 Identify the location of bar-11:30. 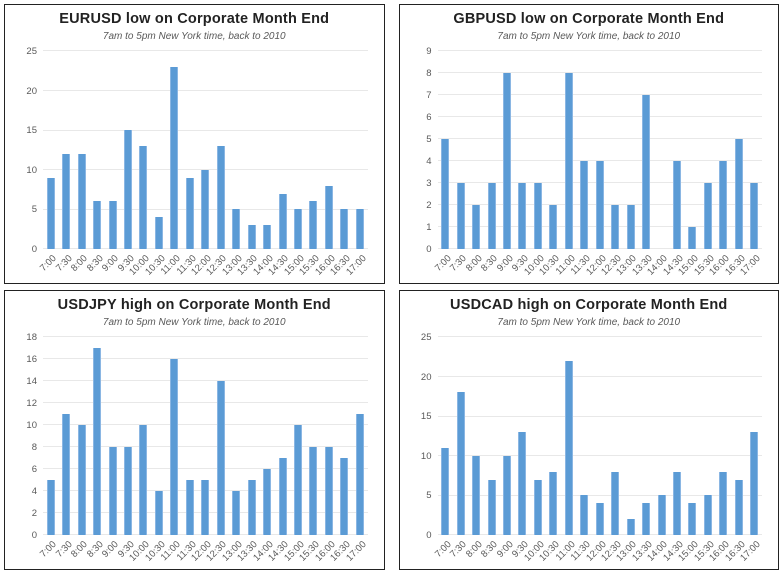
(189, 507).